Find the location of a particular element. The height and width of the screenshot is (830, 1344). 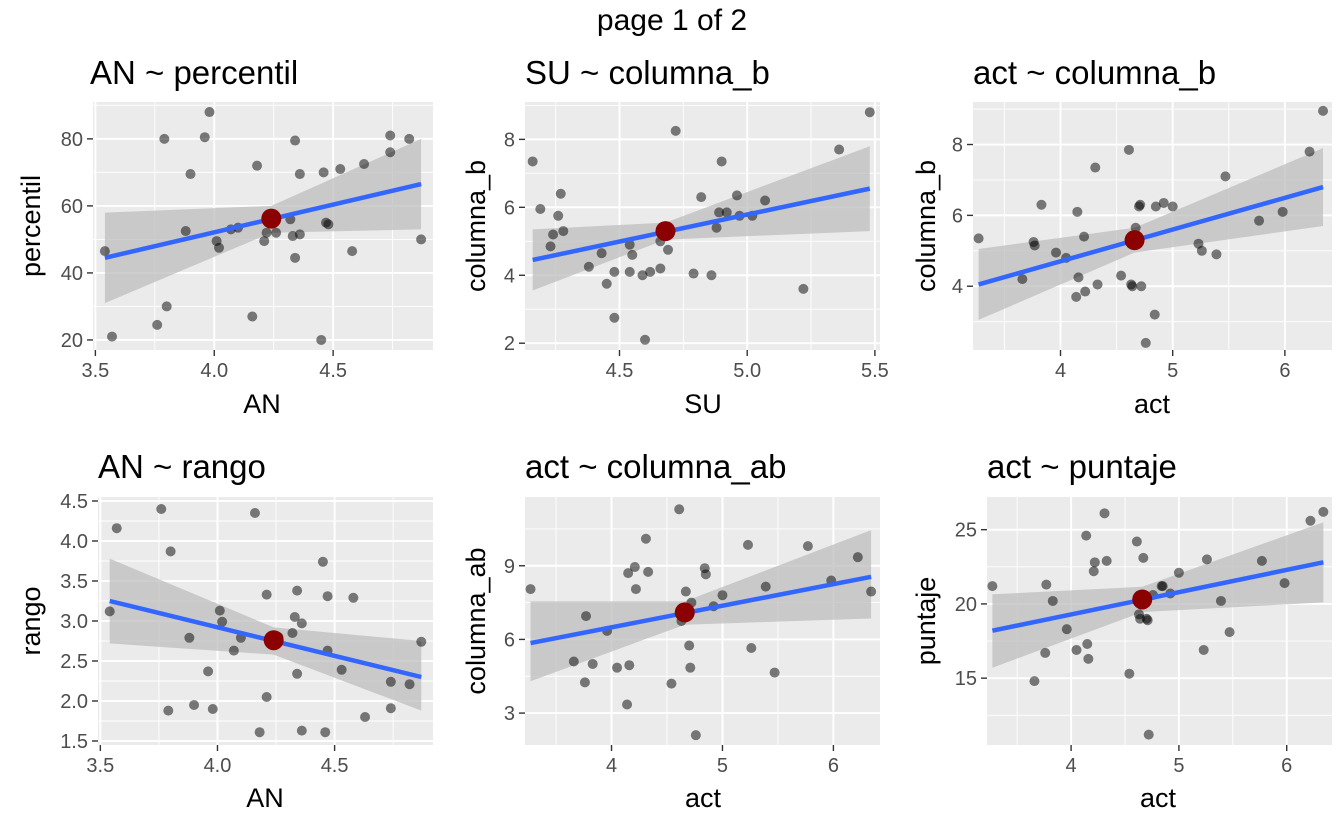

panel-3-mean-point is located at coordinates (1134, 240).